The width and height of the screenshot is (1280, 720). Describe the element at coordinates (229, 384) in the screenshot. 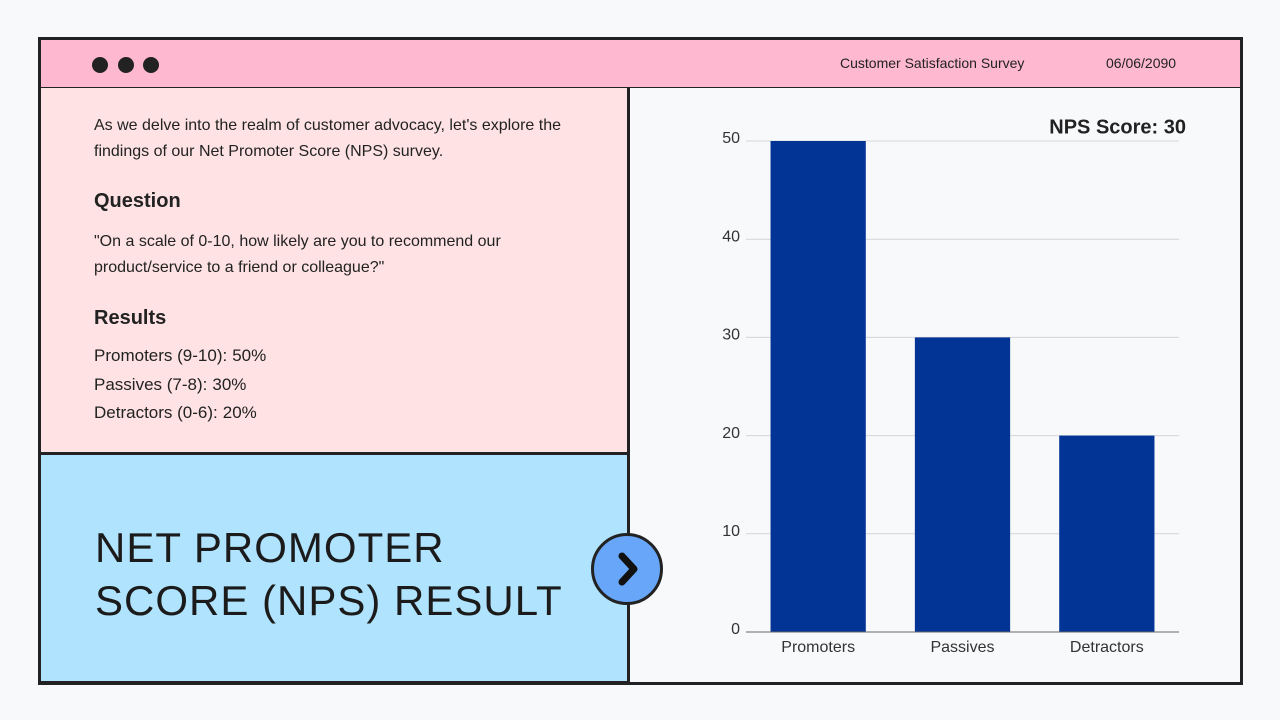

I see `result-value: 30%` at that location.